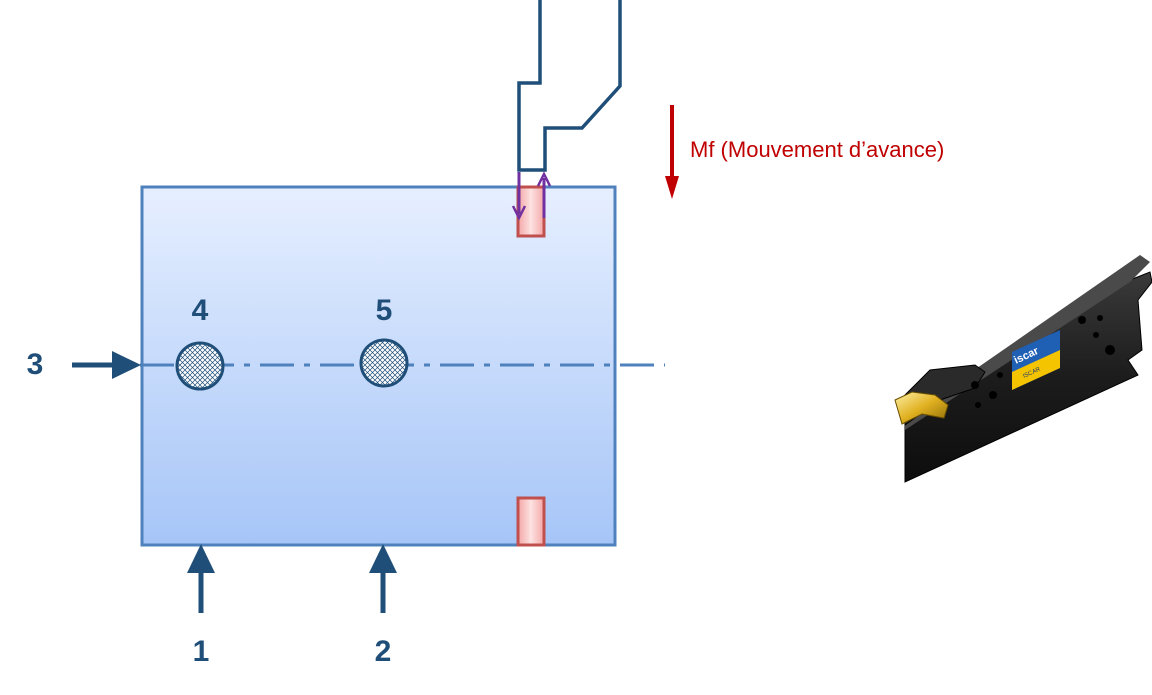  I want to click on label-1: 1, so click(201, 651).